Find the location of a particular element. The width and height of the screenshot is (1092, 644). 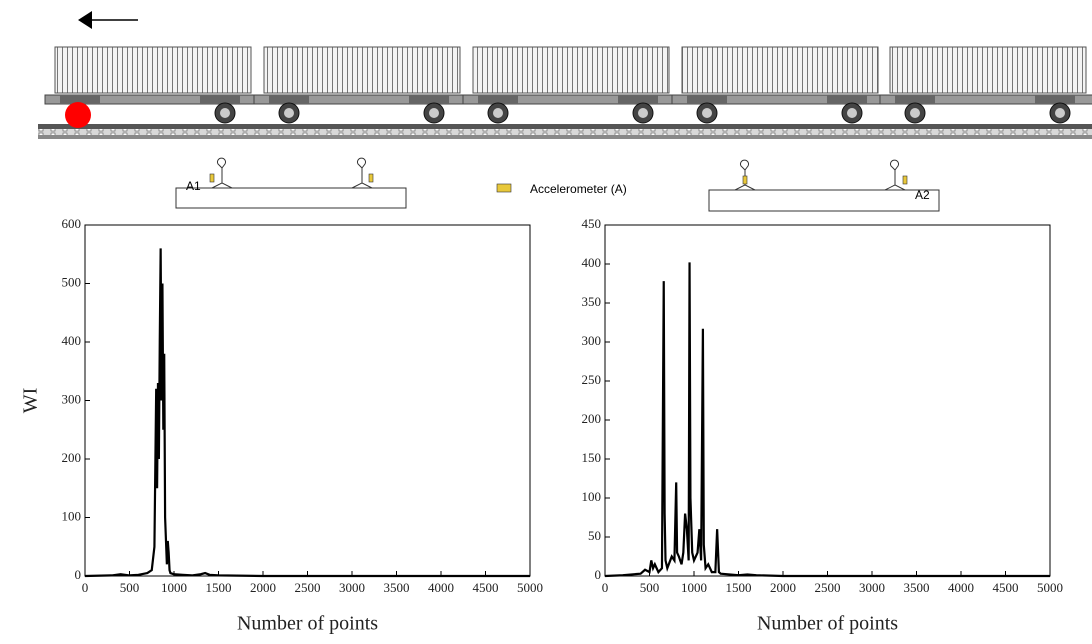

y-tick-label: 600 is located at coordinates (72, 223).